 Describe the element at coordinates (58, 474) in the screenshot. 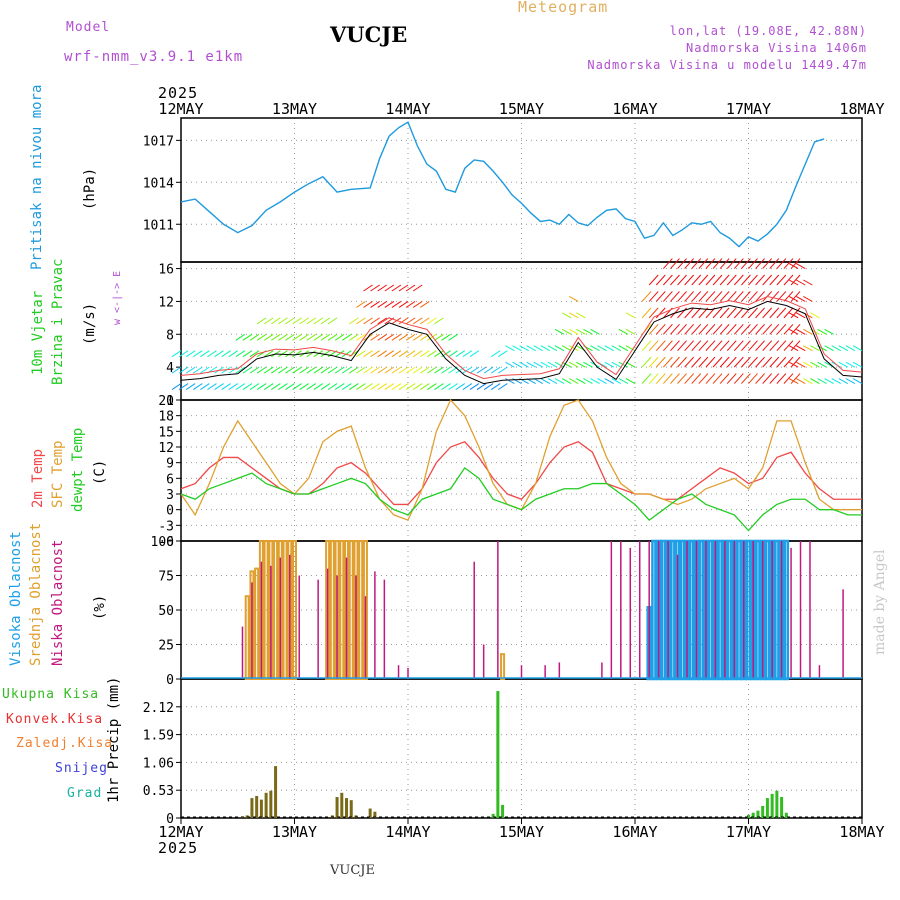

I see `temp-label-2: SFC Temp` at that location.